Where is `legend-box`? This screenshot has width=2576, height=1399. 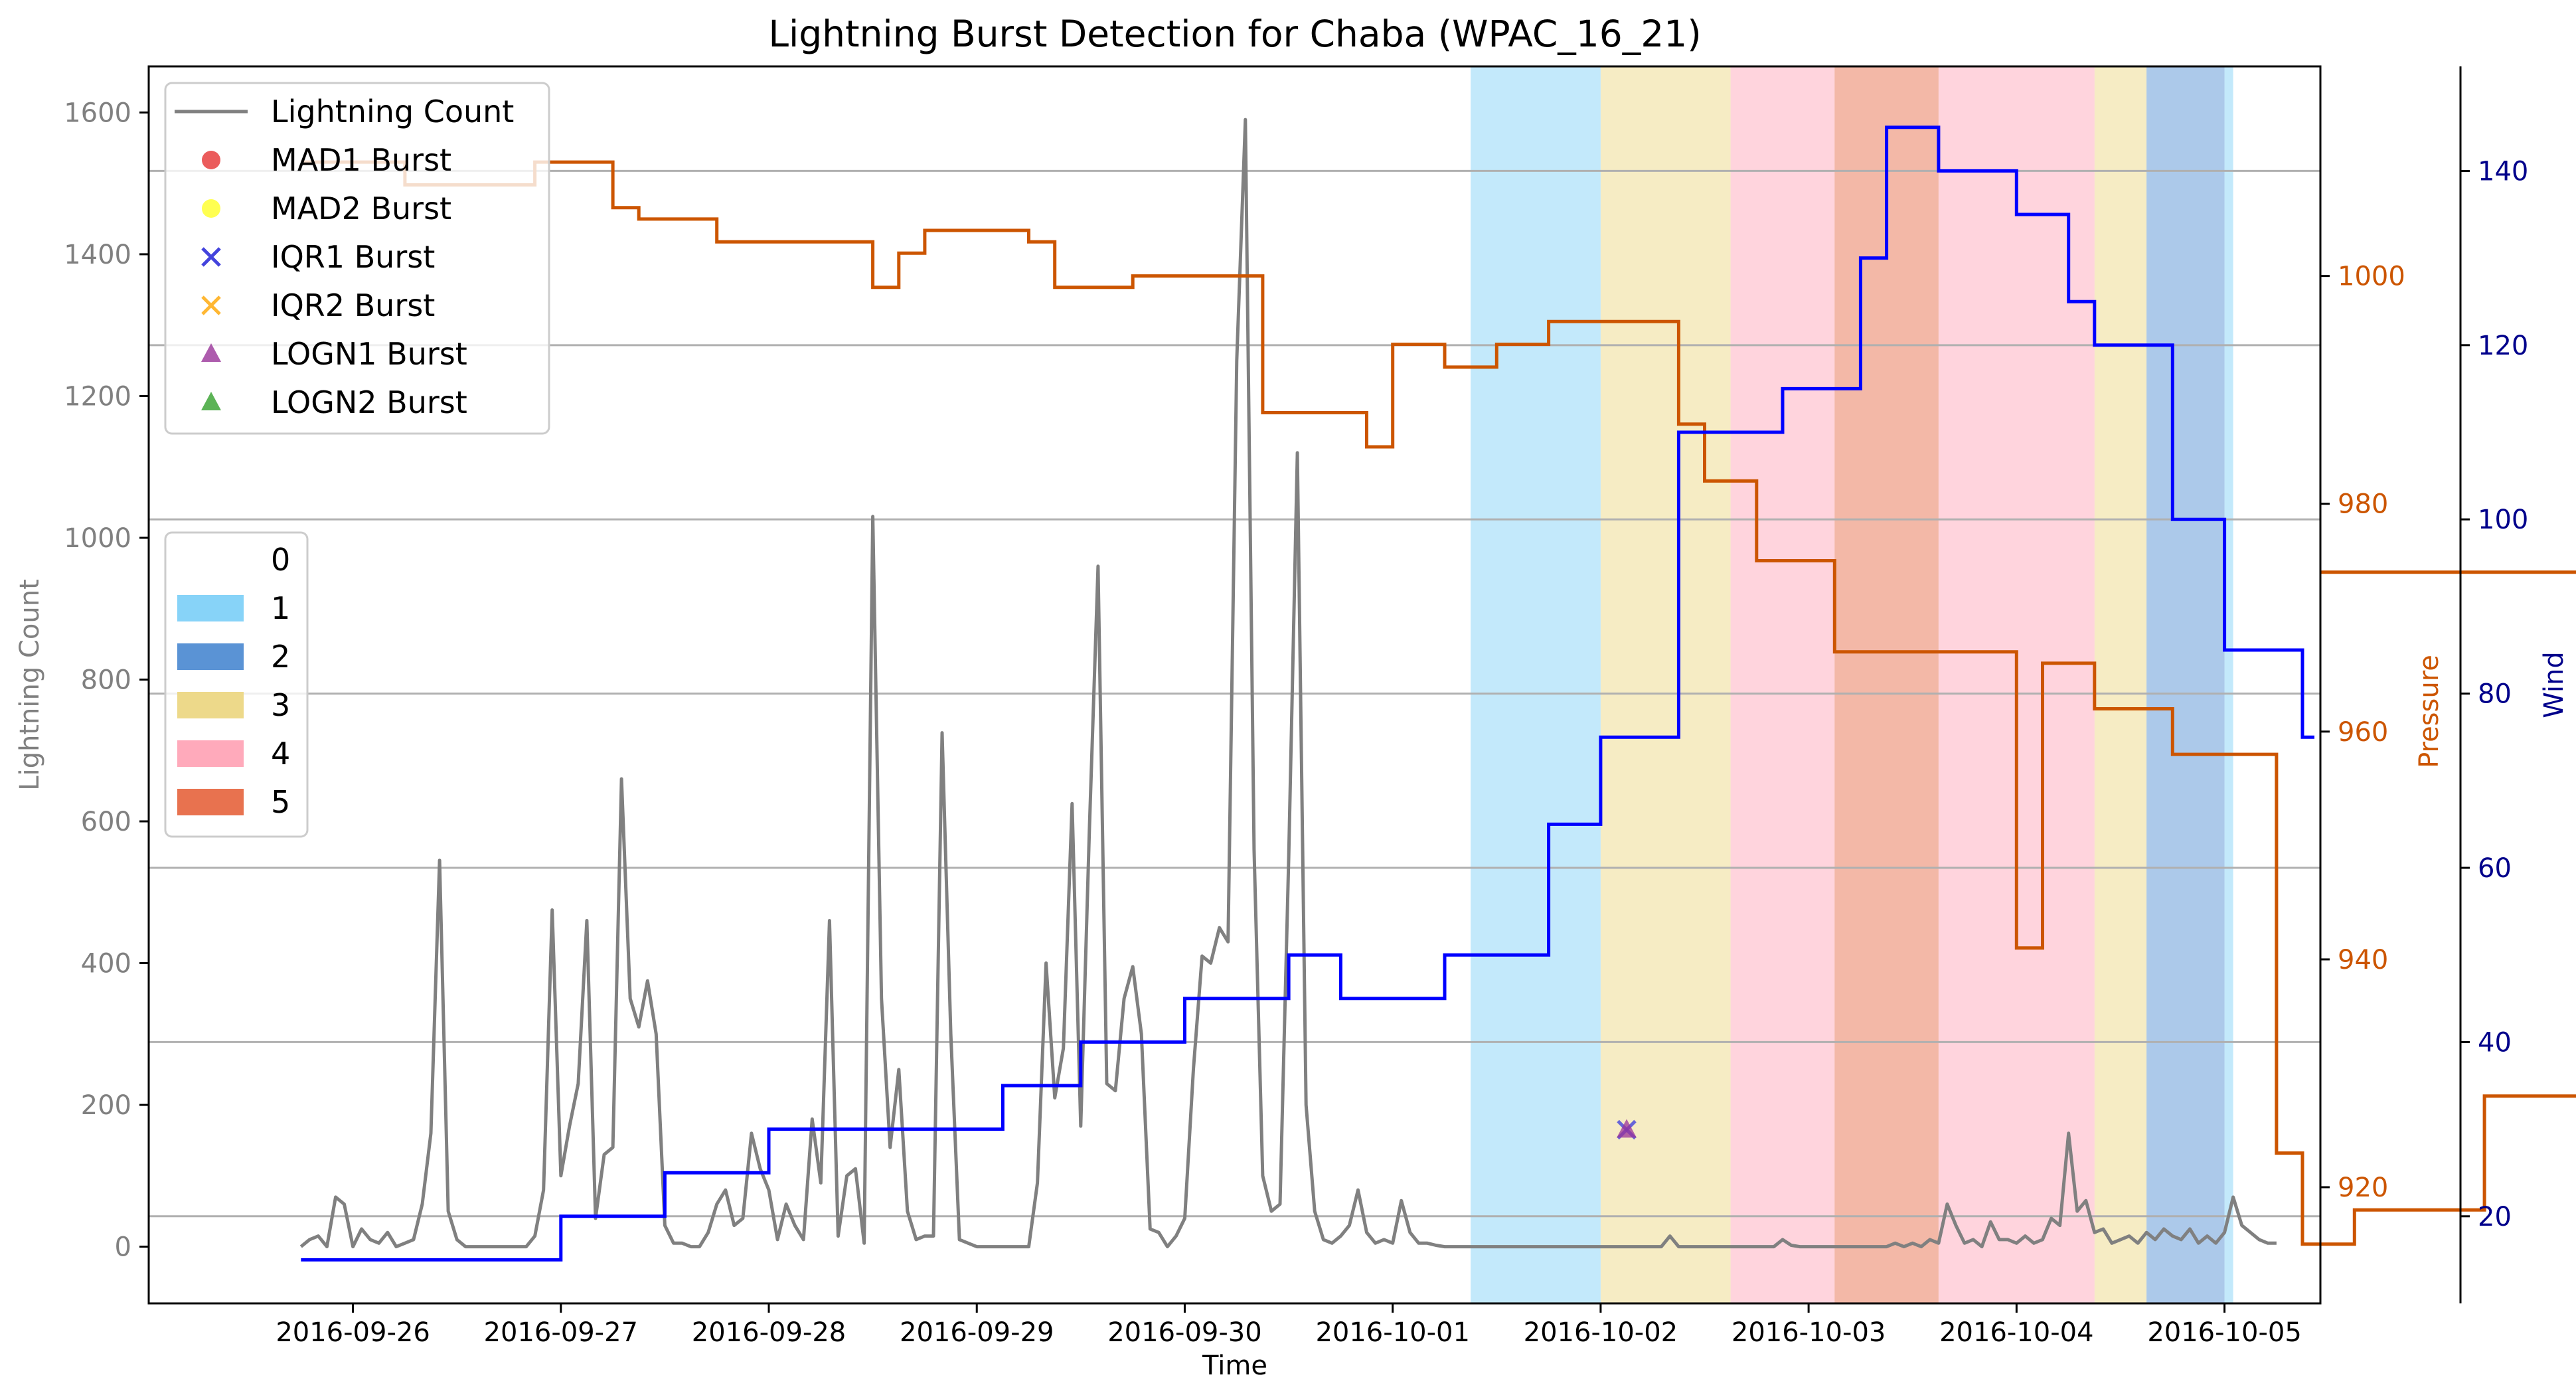 legend-box is located at coordinates (357, 258).